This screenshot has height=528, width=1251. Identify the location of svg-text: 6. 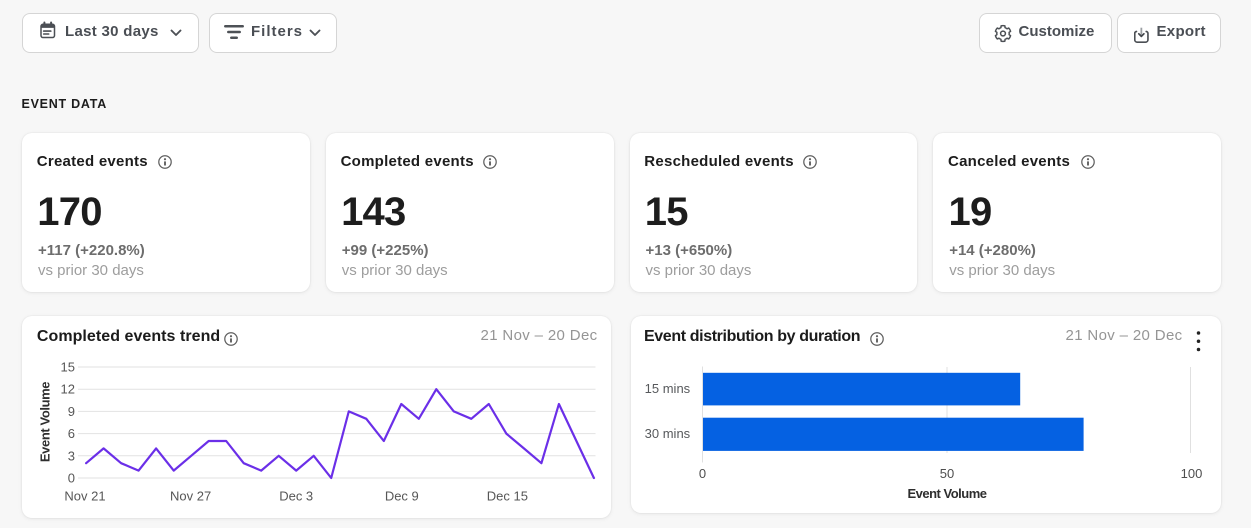
(70, 433).